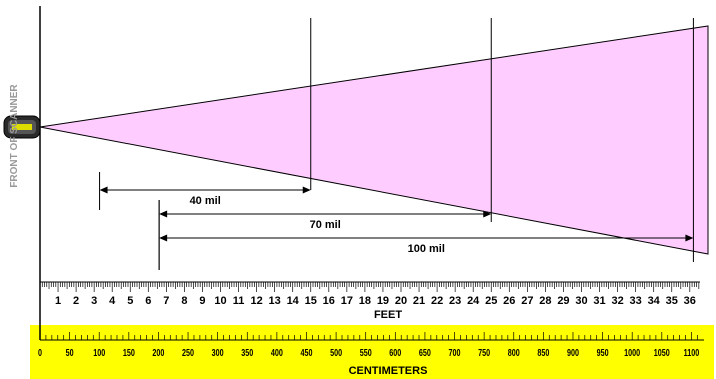 This screenshot has width=716, height=379. Describe the element at coordinates (277, 352) in the screenshot. I see `cm-tick-label: 400` at that location.